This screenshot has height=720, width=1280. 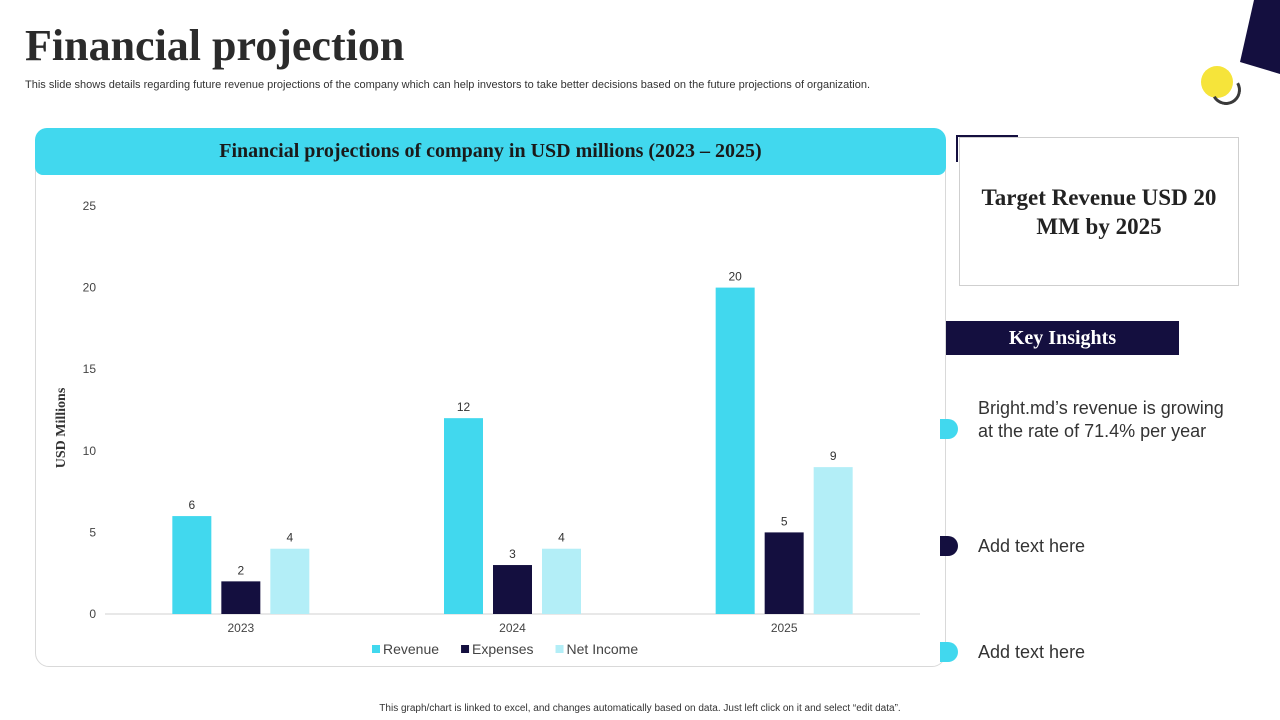 I want to click on y-tick-label: 20, so click(x=90, y=288).